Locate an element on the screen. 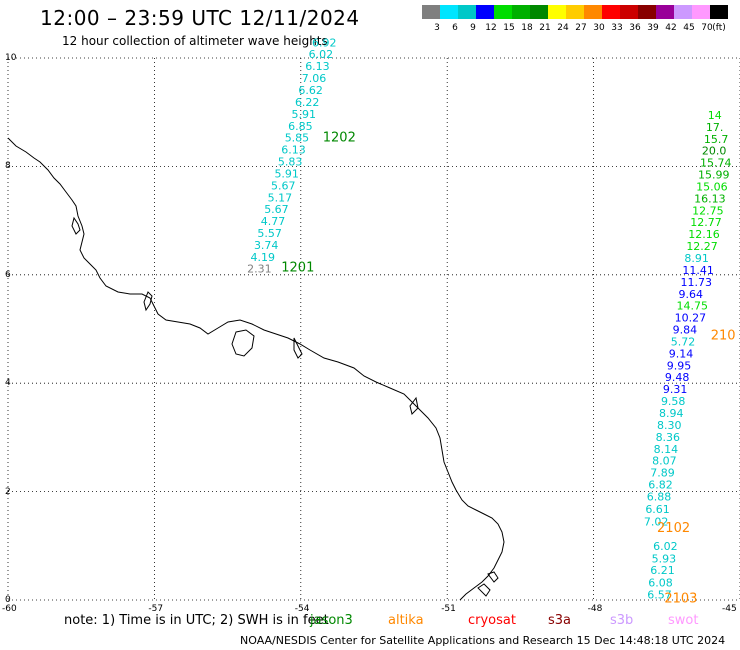  scale-label: 15 is located at coordinates (509, 28).